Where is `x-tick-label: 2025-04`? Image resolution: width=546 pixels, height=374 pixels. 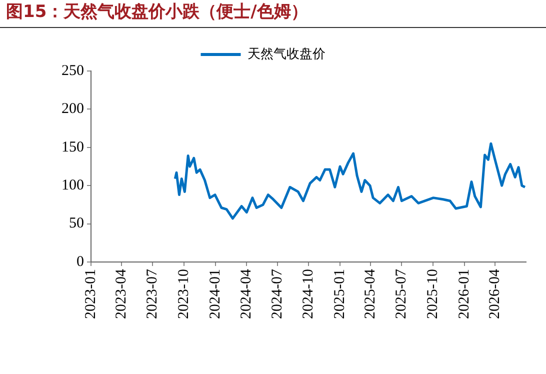
x-tick-label: 2025-04 is located at coordinates (370, 293).